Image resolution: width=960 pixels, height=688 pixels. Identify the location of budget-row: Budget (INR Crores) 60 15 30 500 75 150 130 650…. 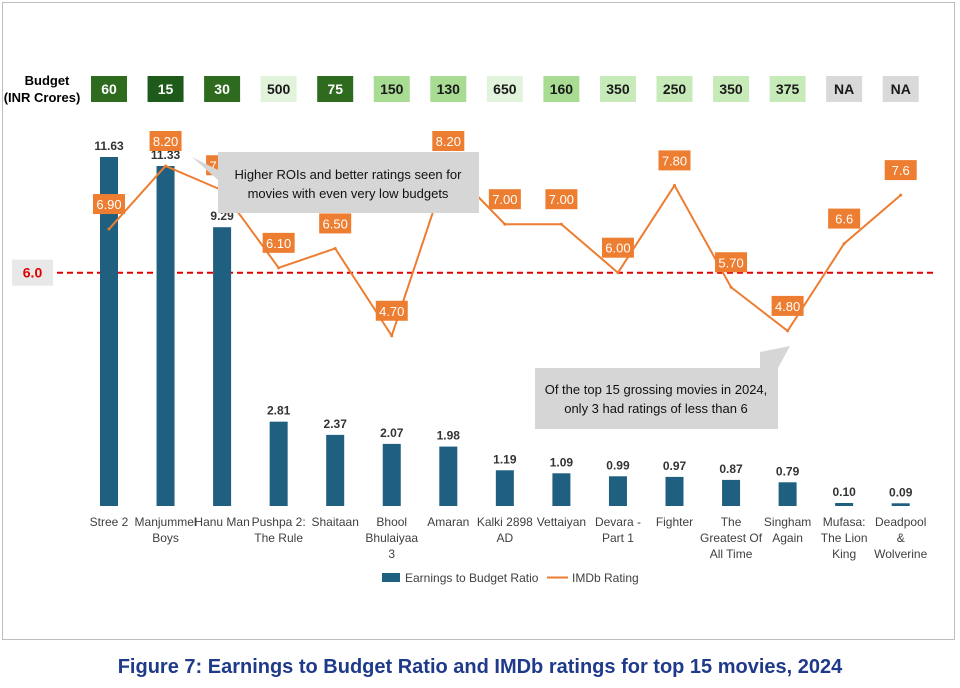
(461, 89).